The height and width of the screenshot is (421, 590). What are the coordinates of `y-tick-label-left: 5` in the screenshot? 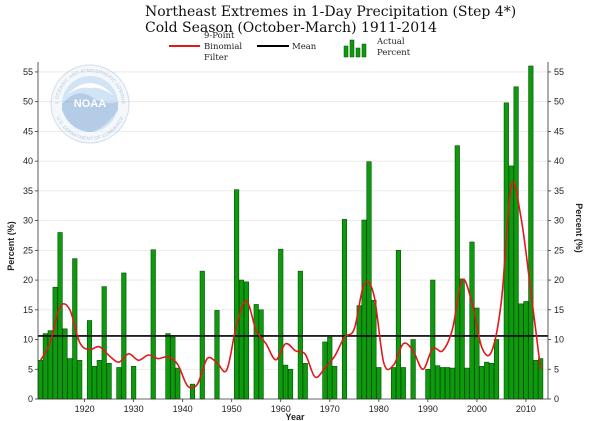 It's located at (30, 369).